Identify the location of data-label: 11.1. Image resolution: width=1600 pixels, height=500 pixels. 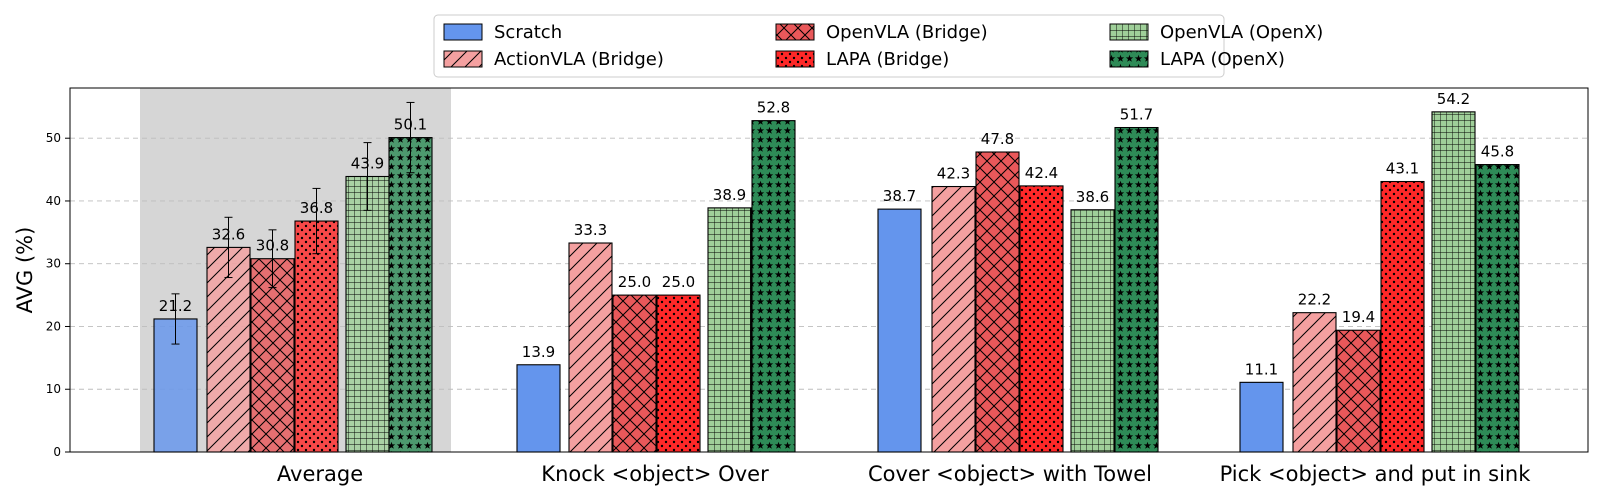
(1261, 369).